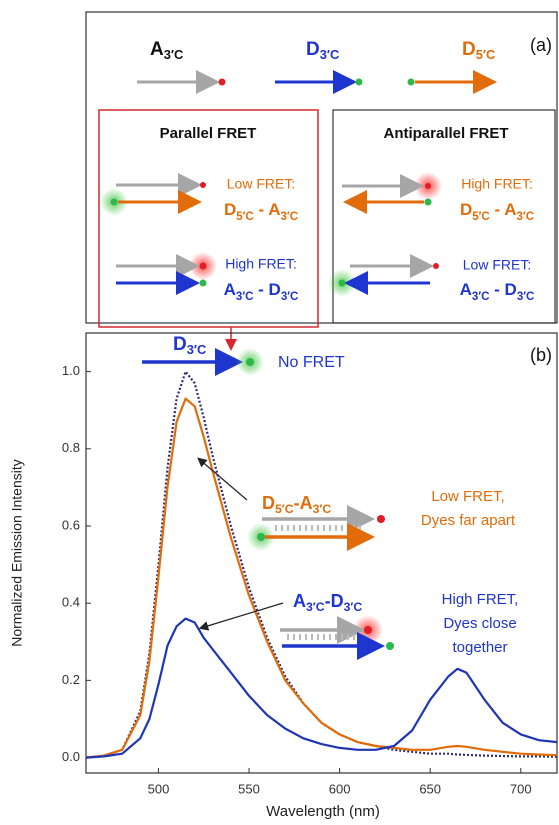 The width and height of the screenshot is (559, 825). Describe the element at coordinates (249, 788) in the screenshot. I see `x-tick-label: 550` at that location.